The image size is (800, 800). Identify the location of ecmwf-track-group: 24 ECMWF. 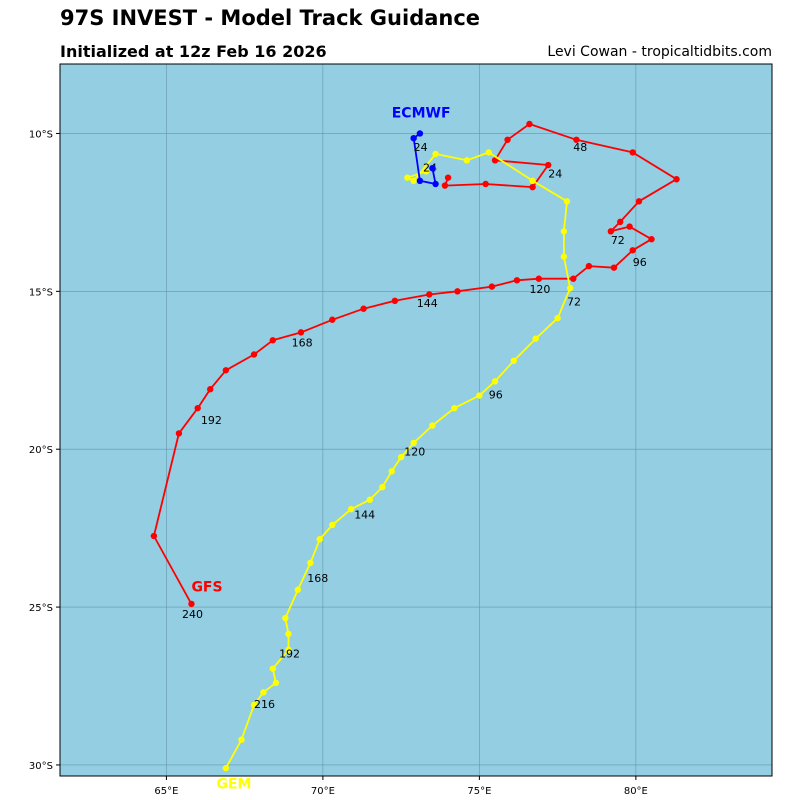
(421, 147).